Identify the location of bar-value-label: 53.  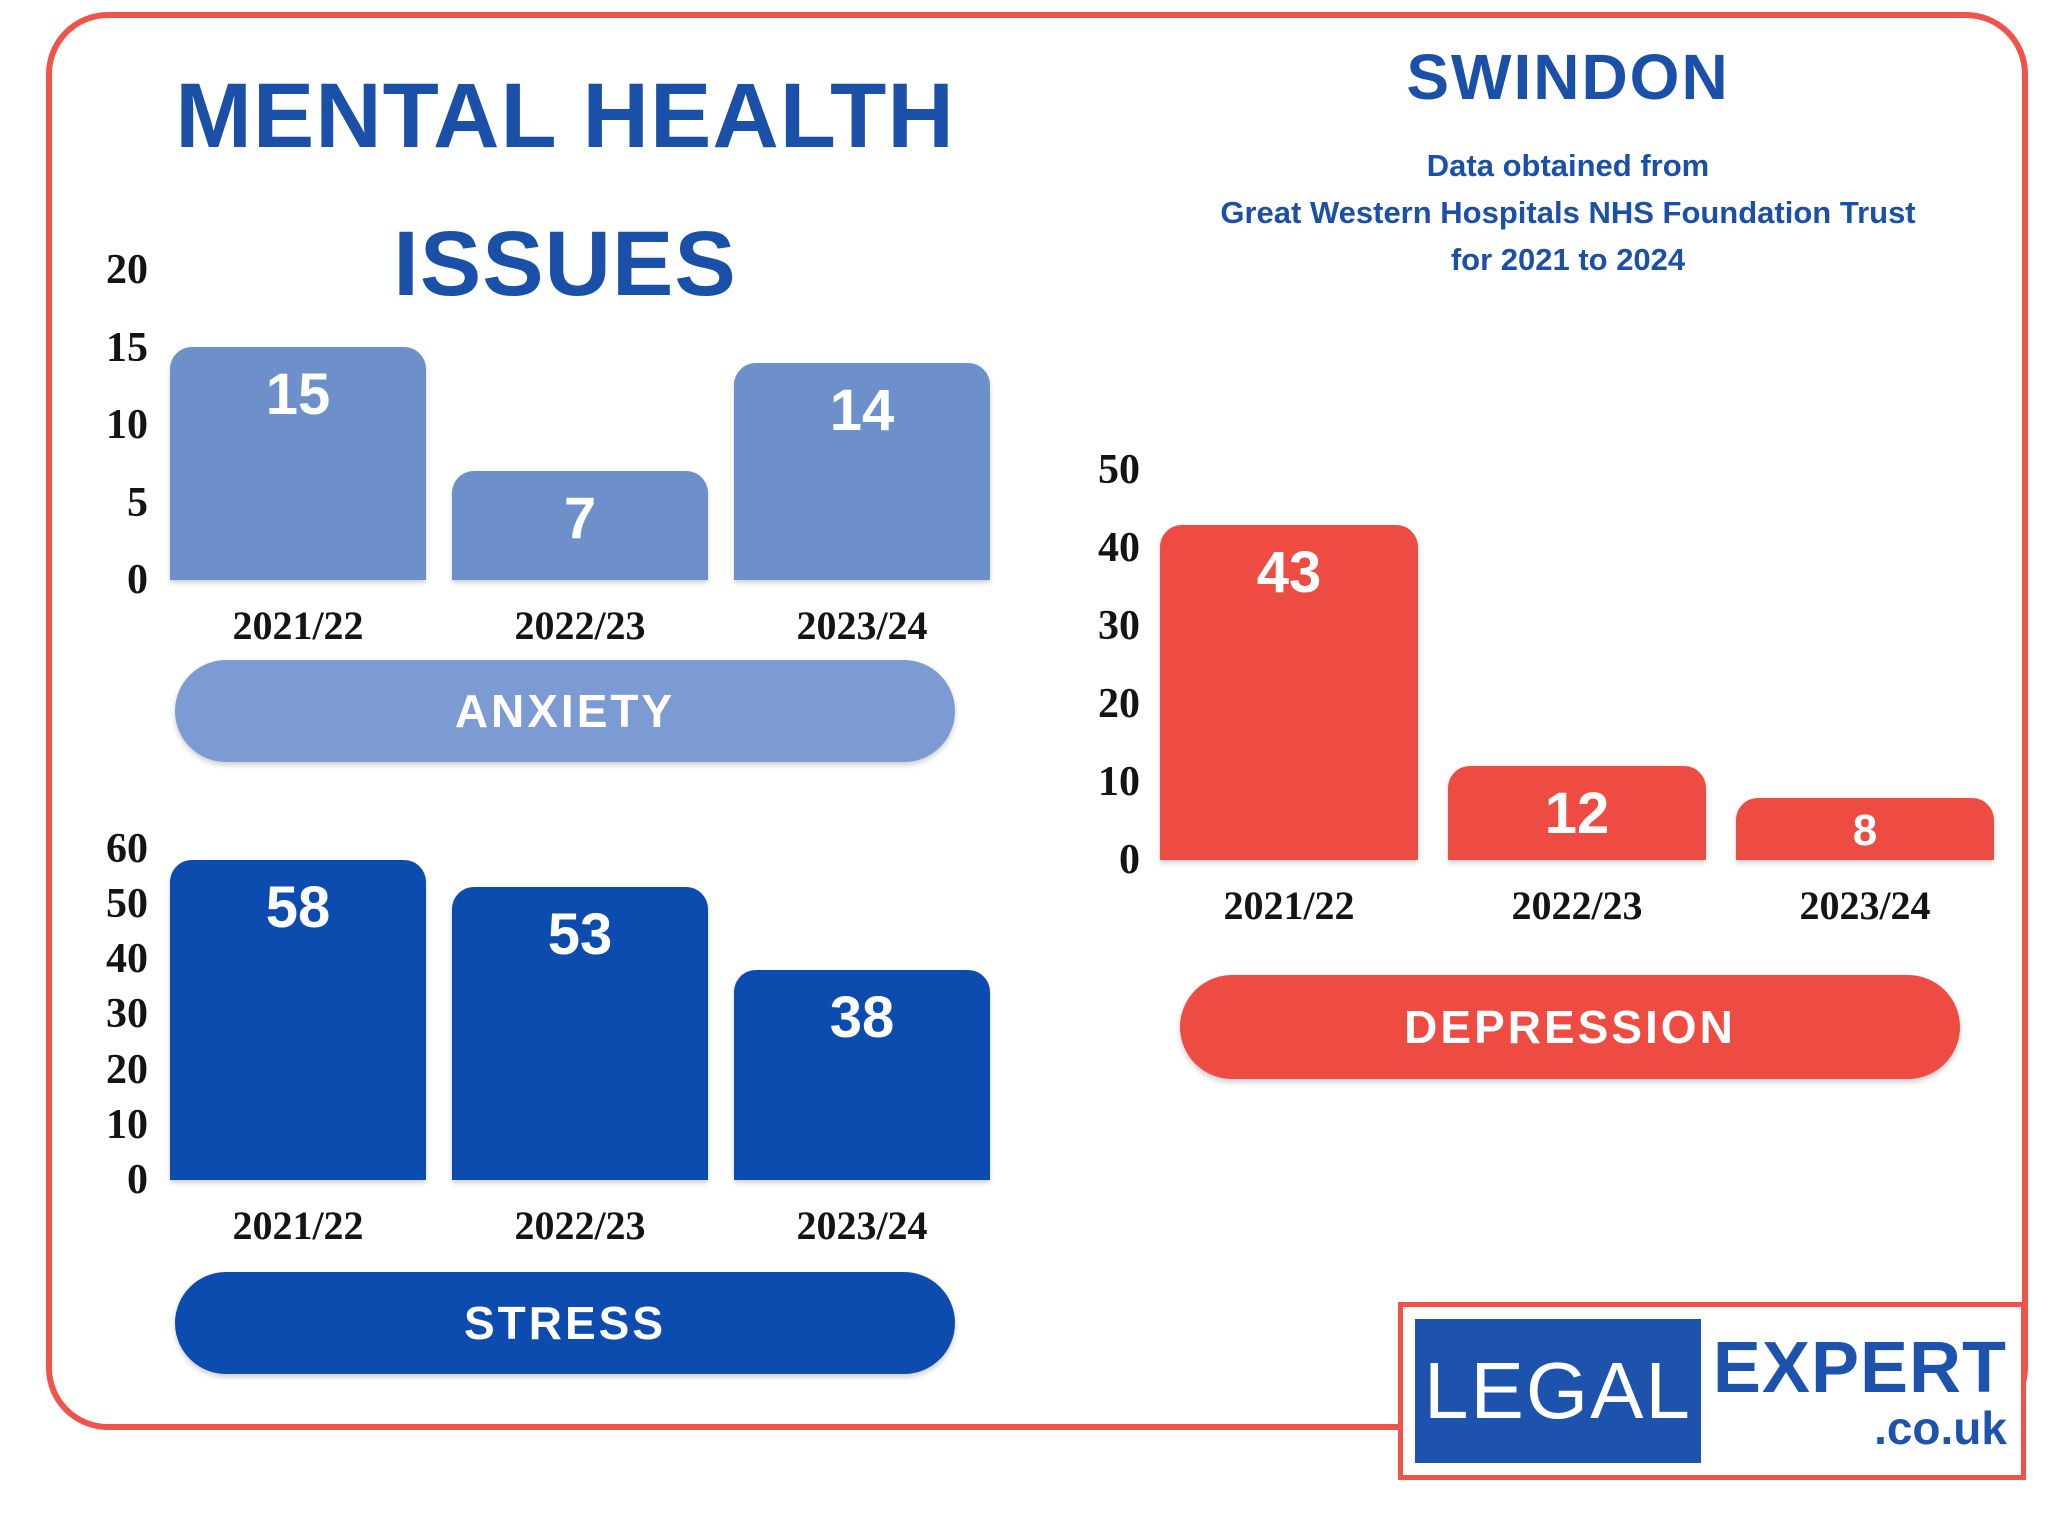
(580, 934).